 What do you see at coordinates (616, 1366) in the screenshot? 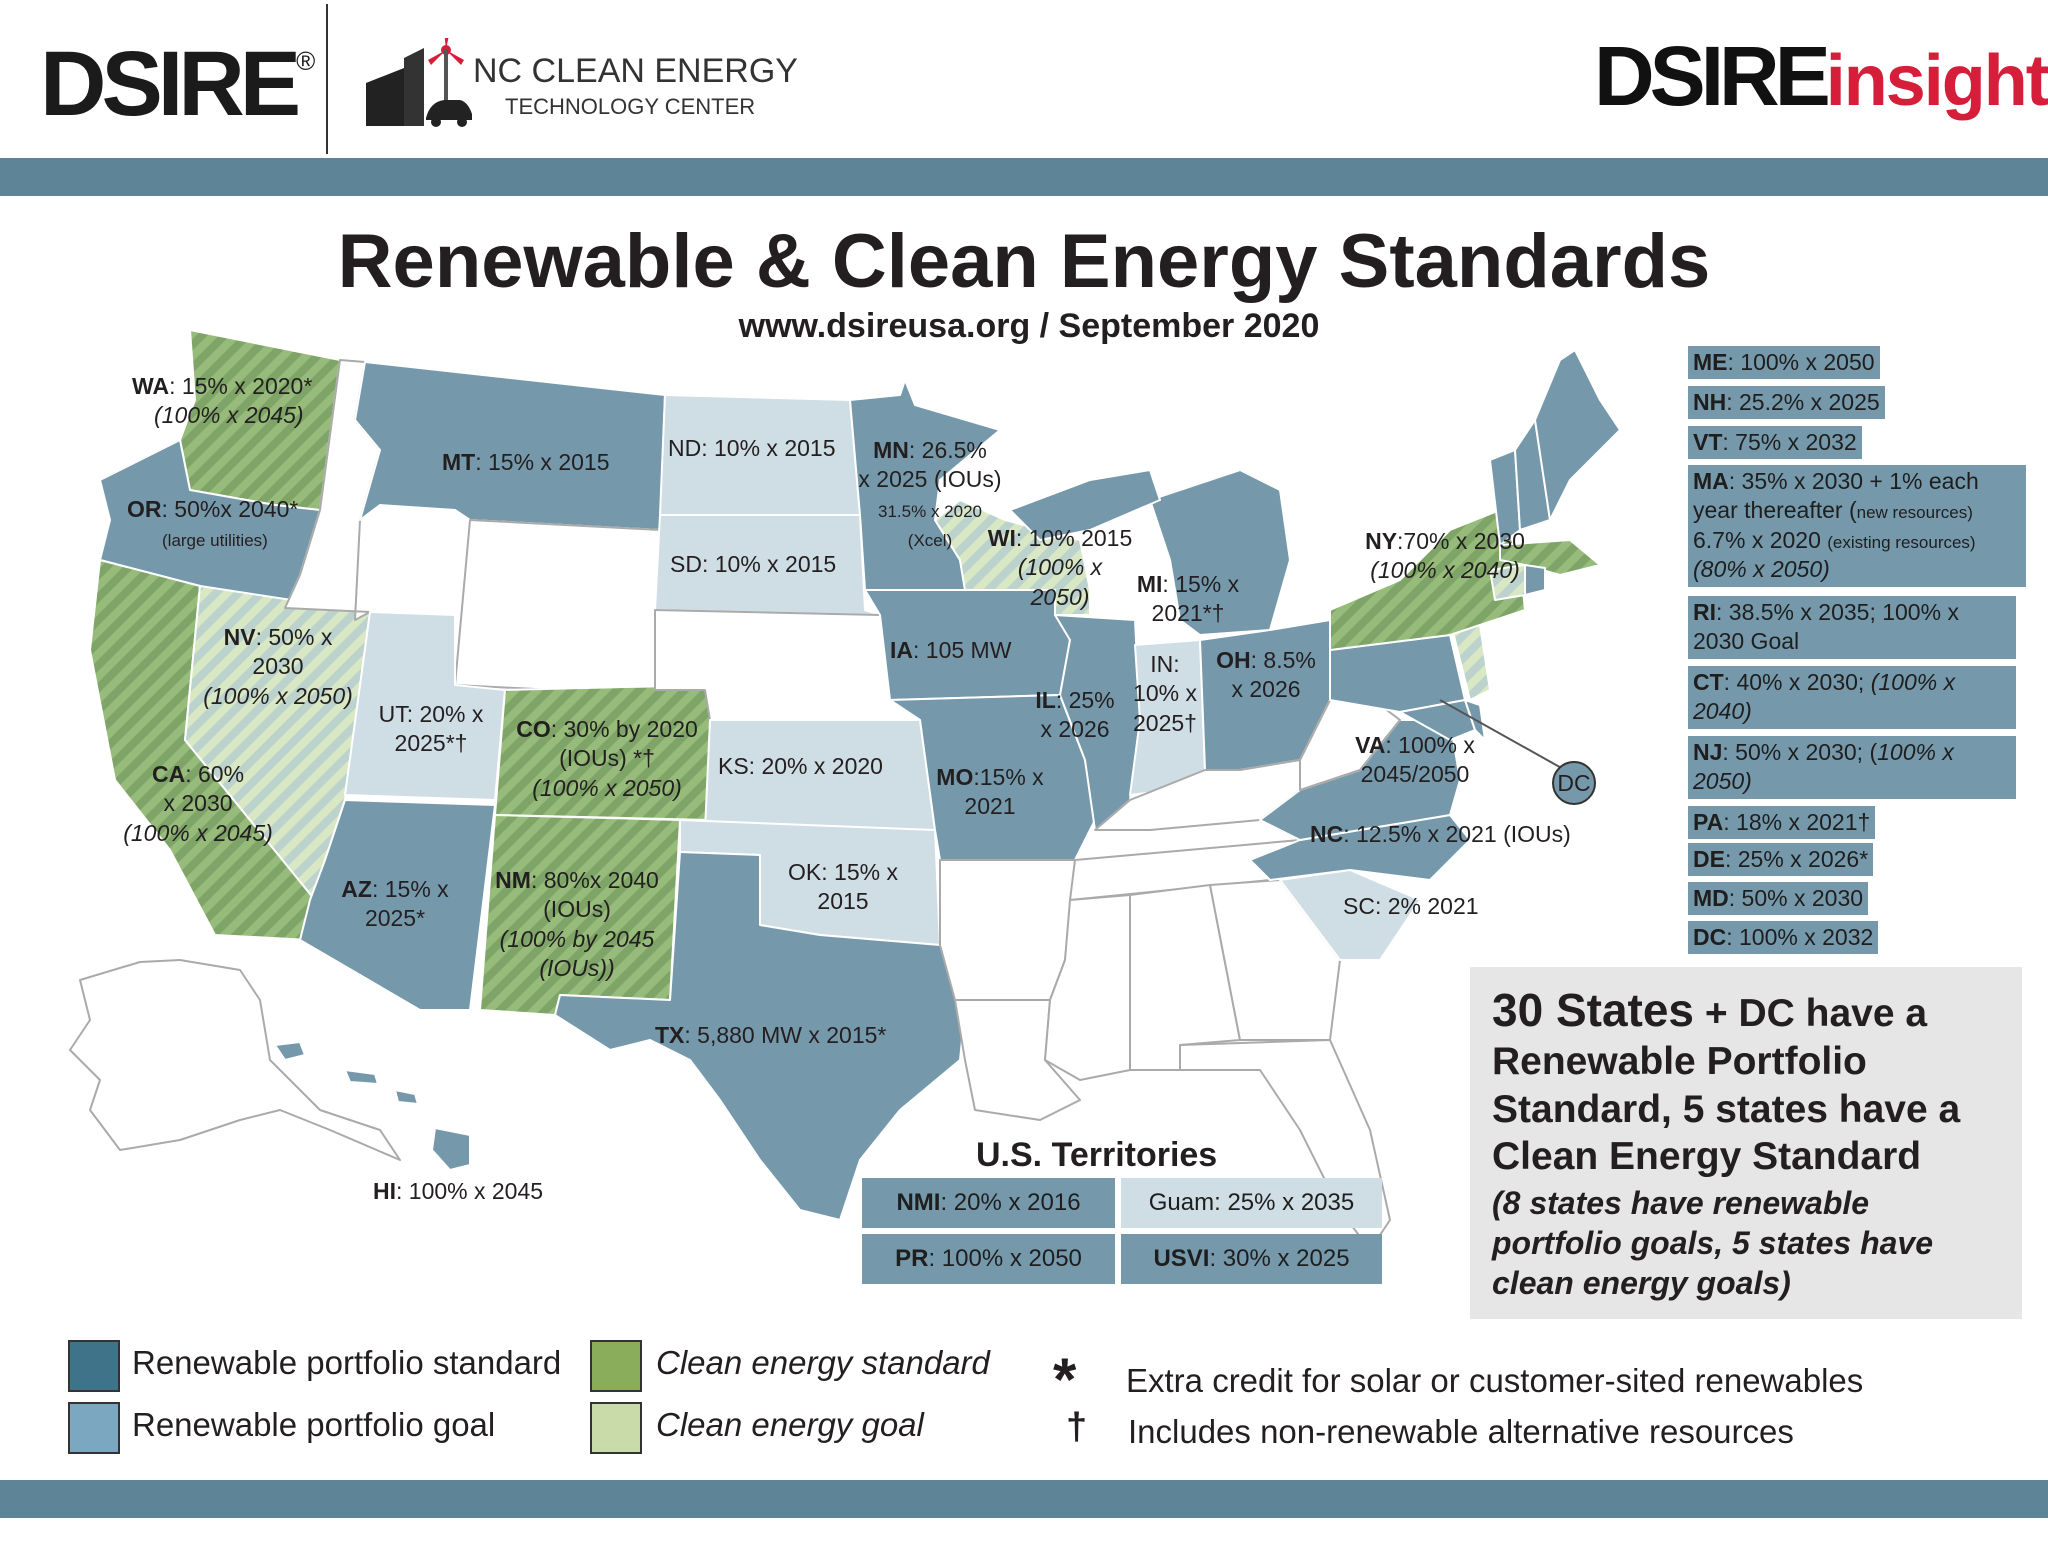
I see `legend-swatch-ces-standard` at bounding box center [616, 1366].